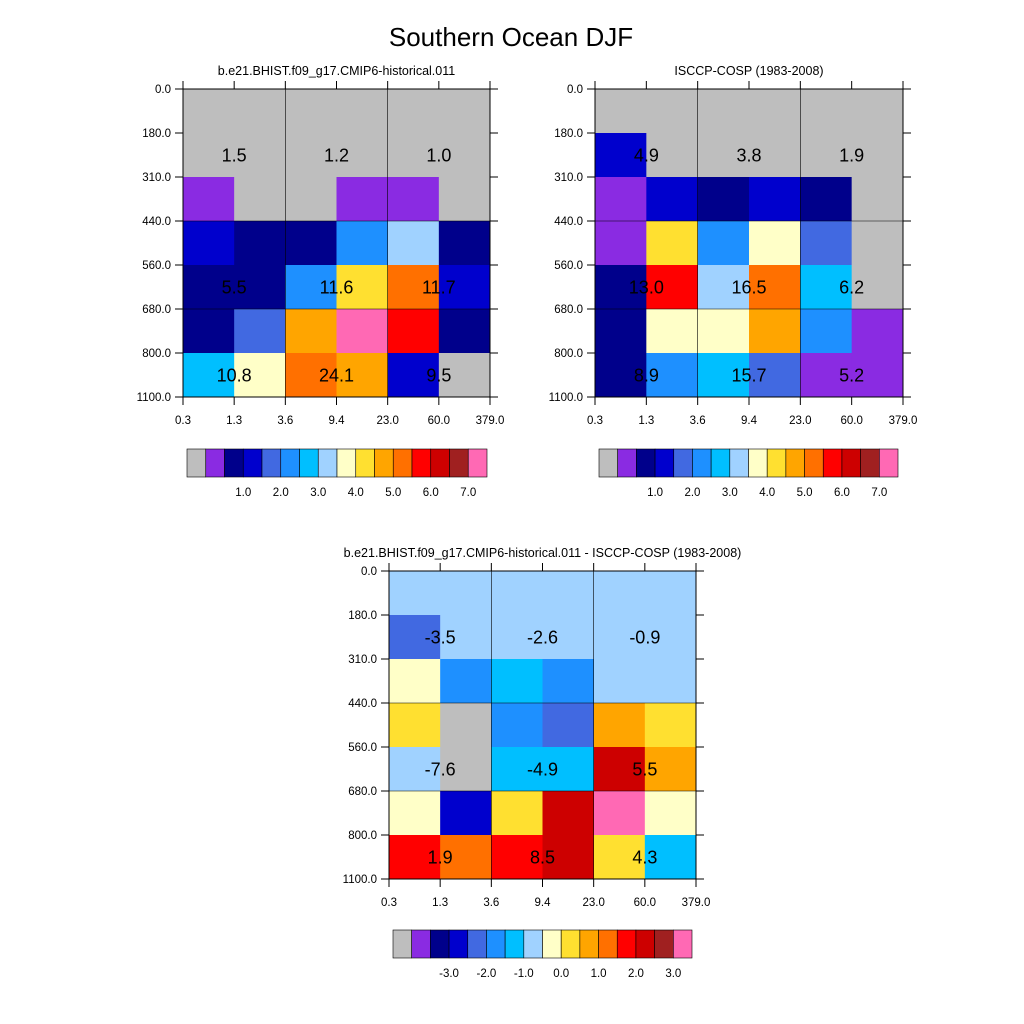  Describe the element at coordinates (646, 288) in the screenshot. I see `block-value-label: 13.0` at that location.